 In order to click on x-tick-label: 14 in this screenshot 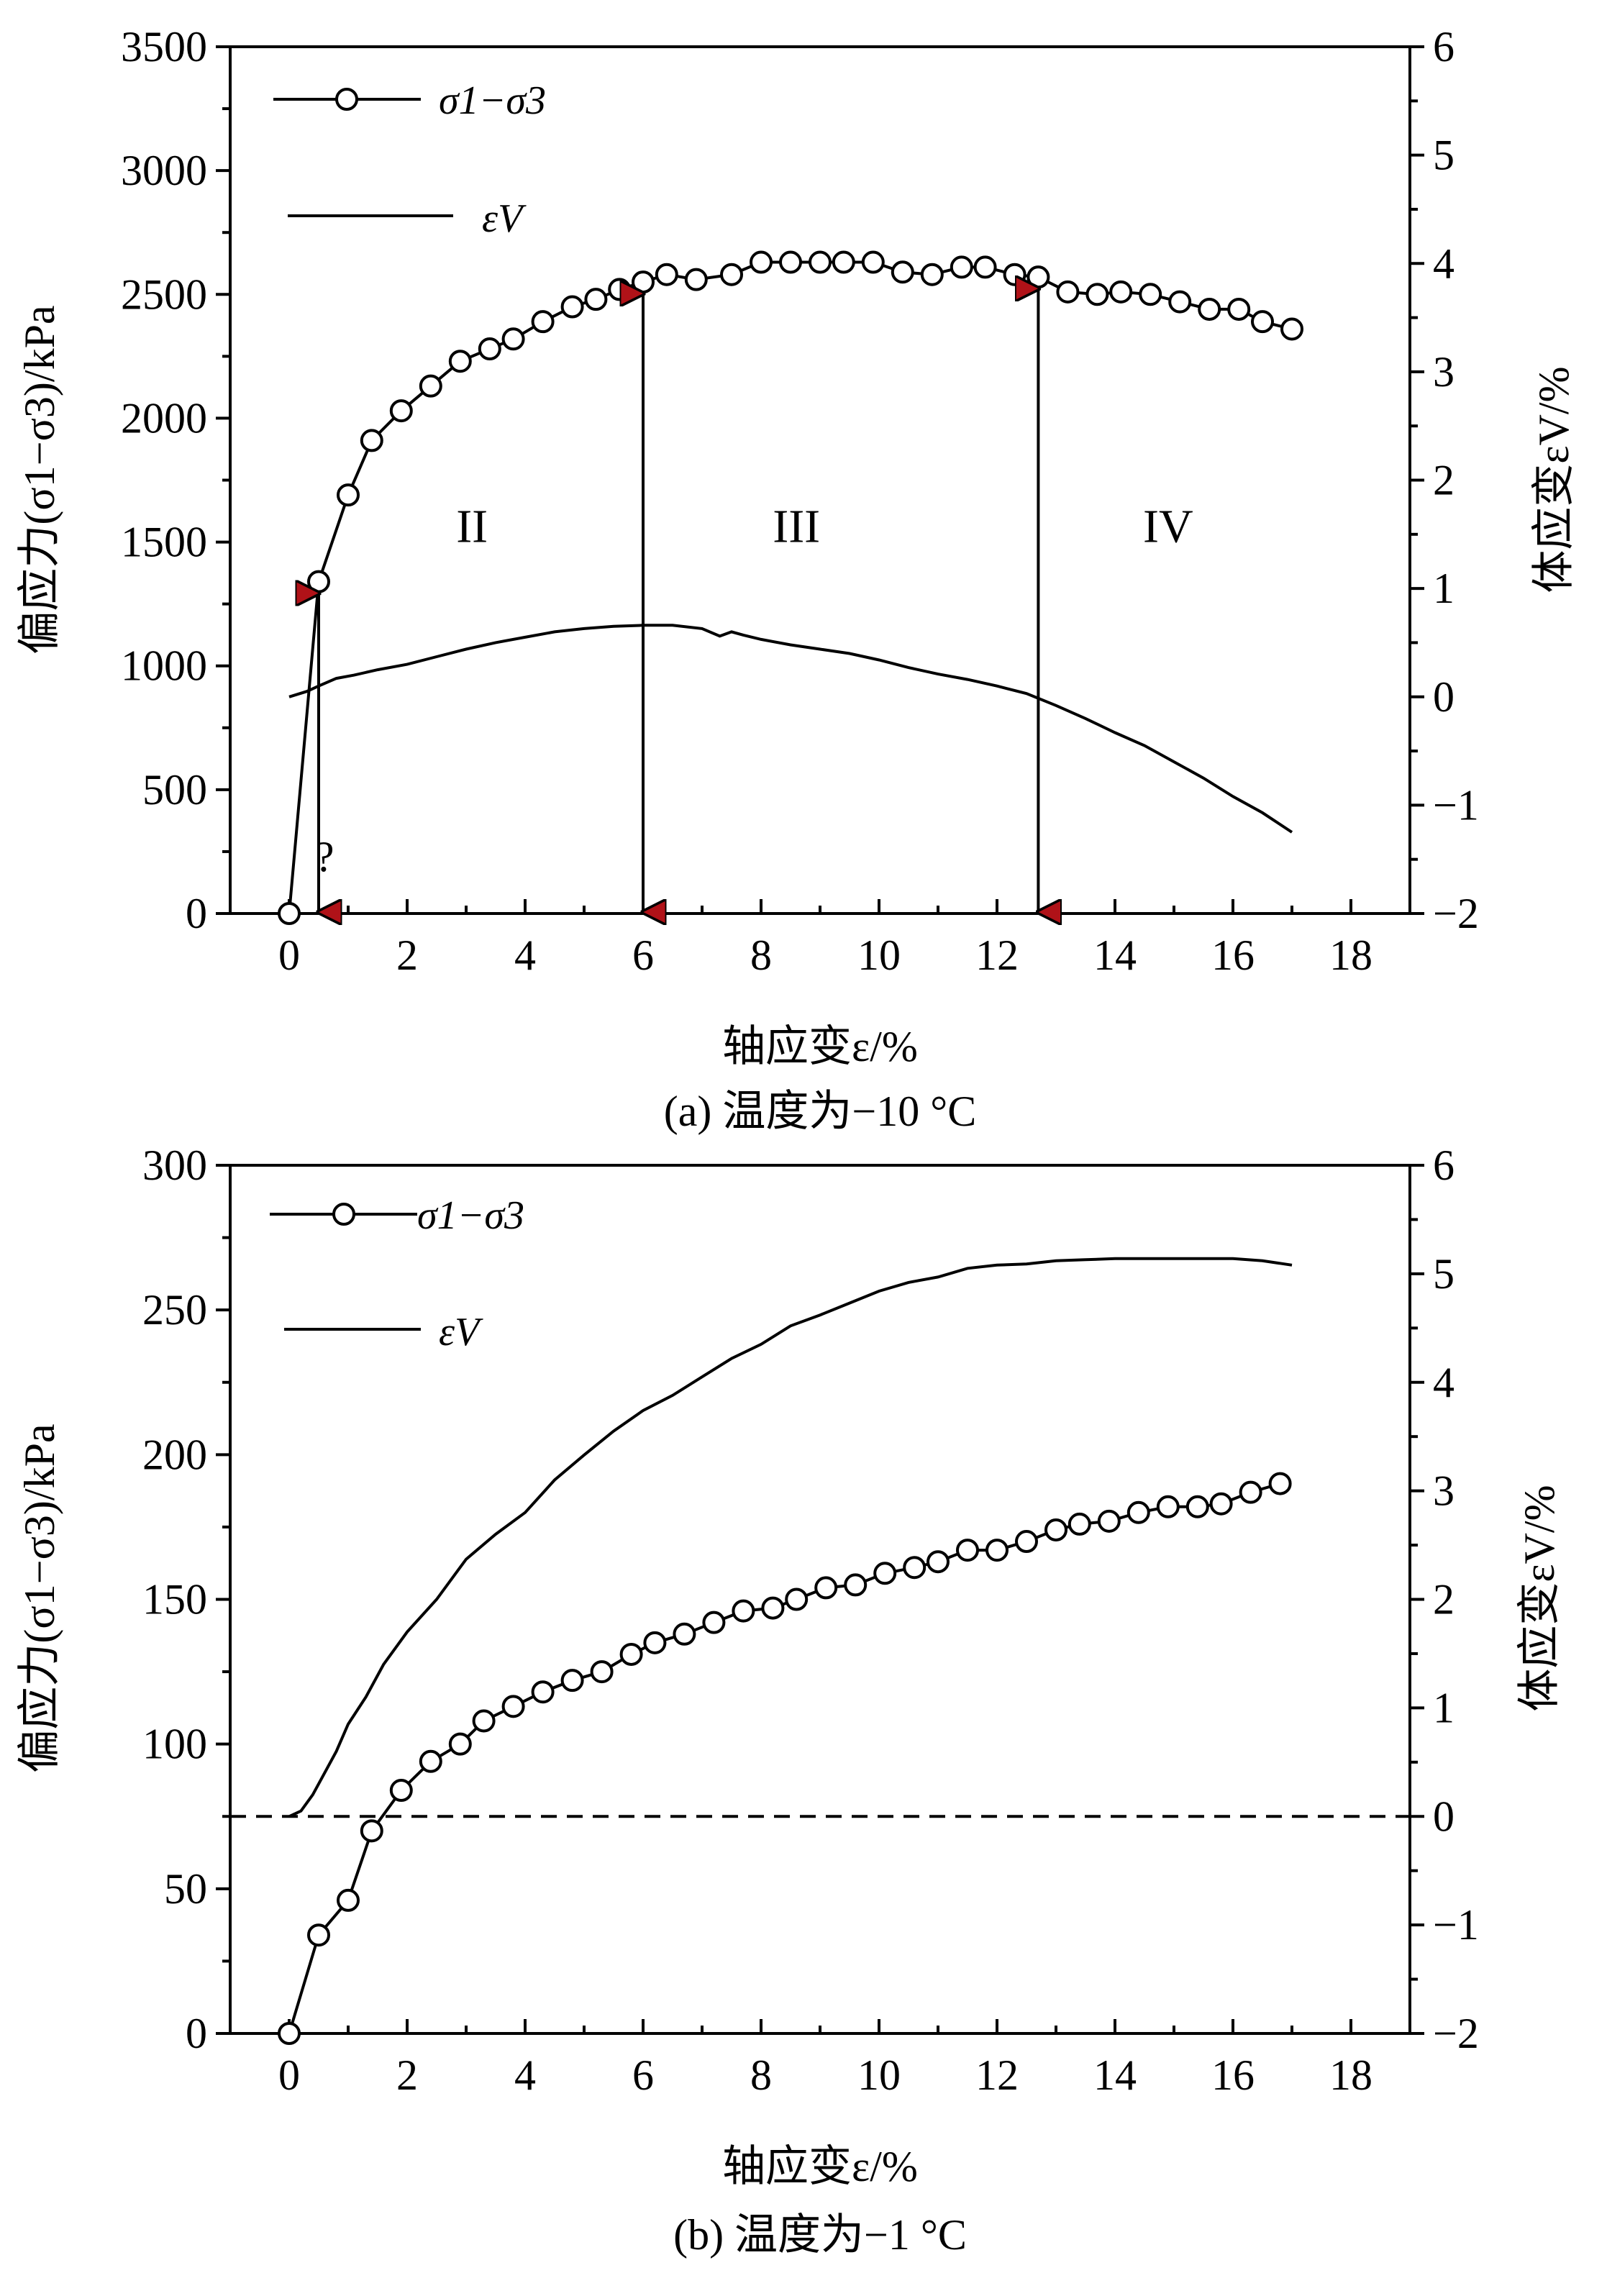, I will do `click(1115, 955)`.